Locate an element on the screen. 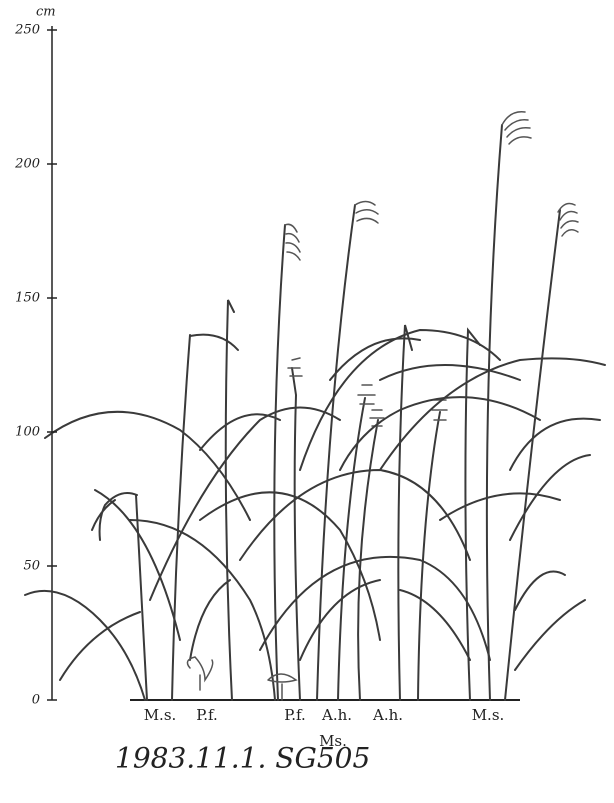 This screenshot has width=614, height=803. tick-label: 50 is located at coordinates (31, 566).